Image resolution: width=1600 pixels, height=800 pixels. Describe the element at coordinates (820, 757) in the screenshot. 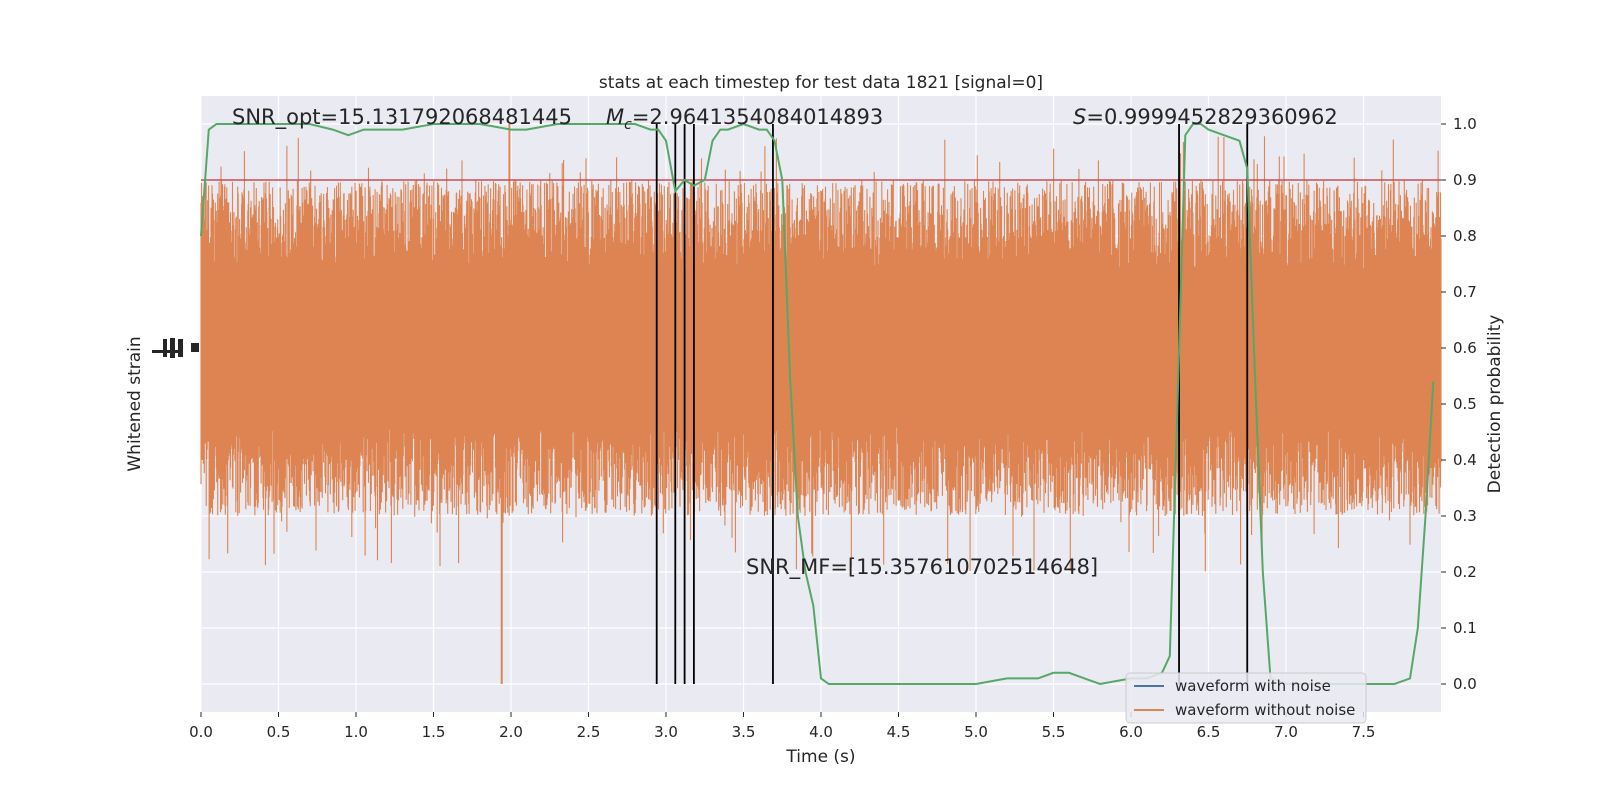

I see `x-axis-label: Time (s)` at that location.